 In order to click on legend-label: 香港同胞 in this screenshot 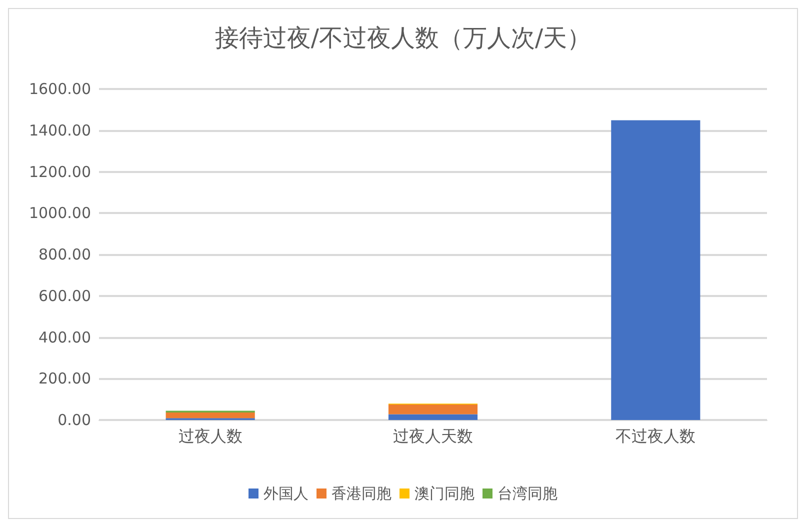, I will do `click(362, 493)`.